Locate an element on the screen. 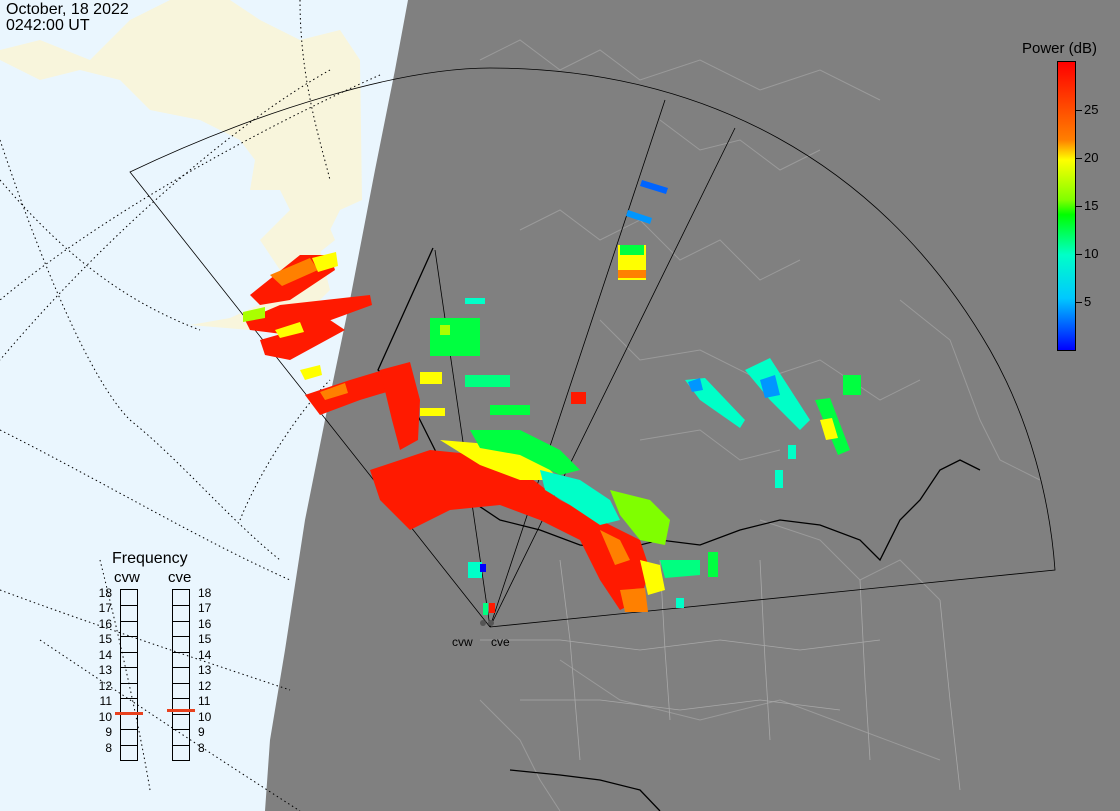 Image resolution: width=1120 pixels, height=811 pixels. frequency-title: Frequency is located at coordinates (150, 558).